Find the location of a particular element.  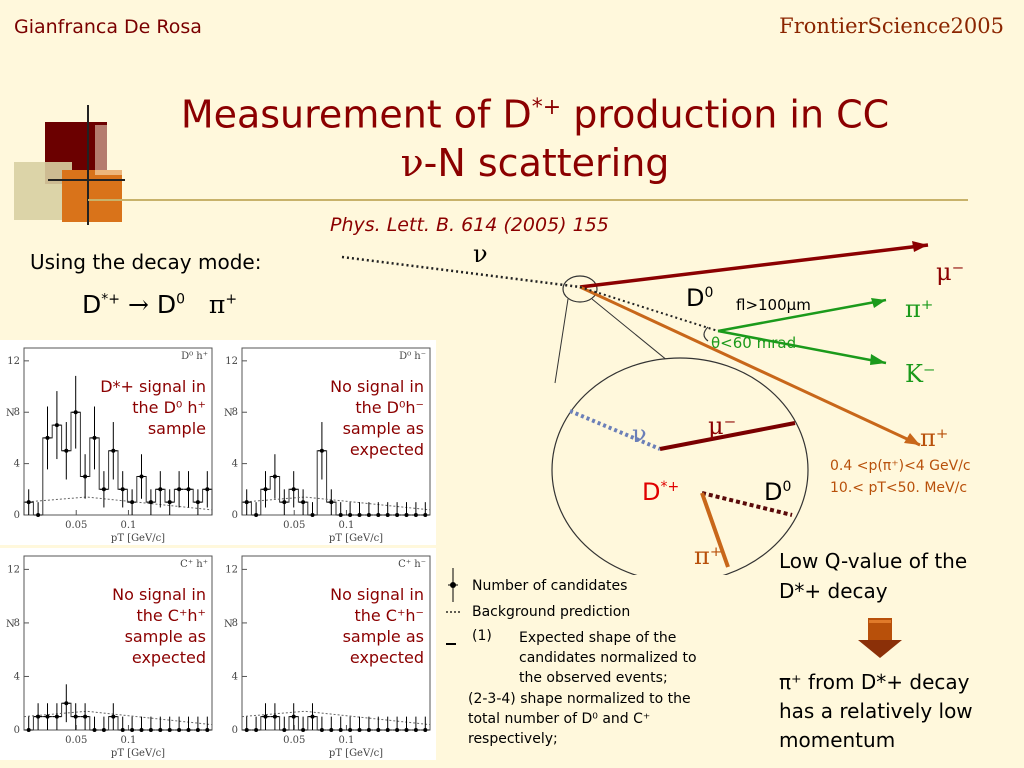

legend-background: Background prediction is located at coordinates (551, 612).